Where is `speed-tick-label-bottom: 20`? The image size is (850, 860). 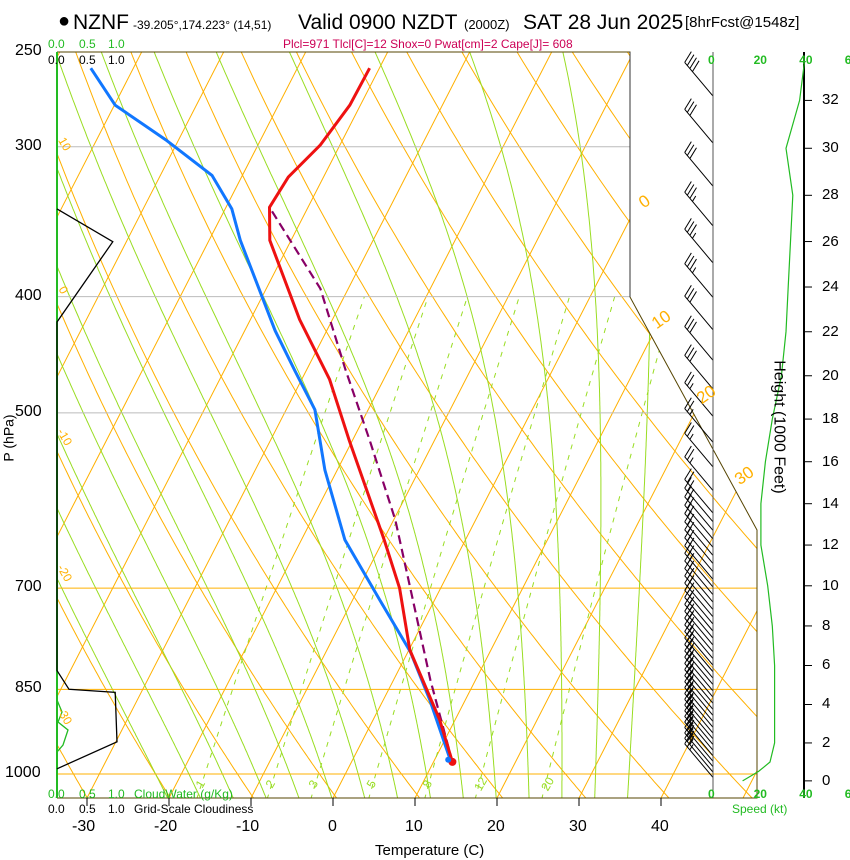 speed-tick-label-bottom: 20 is located at coordinates (760, 794).